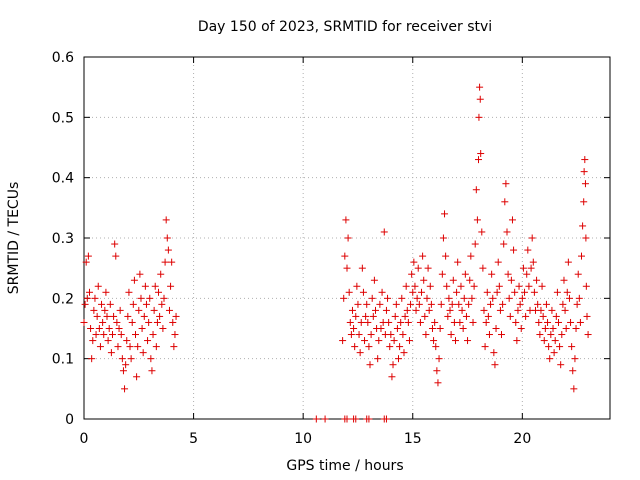 This screenshot has height=480, width=640. Describe the element at coordinates (347, 419) in the screenshot. I see `zero-marker` at that location.